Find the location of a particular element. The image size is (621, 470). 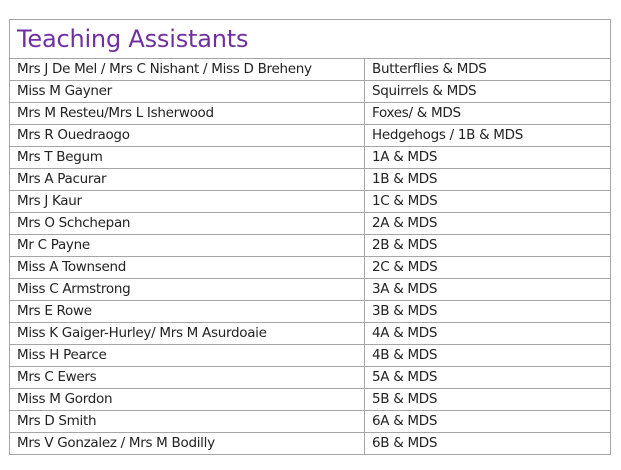

table-row: Mrs D Smith 6A & MDS is located at coordinates (310, 421).